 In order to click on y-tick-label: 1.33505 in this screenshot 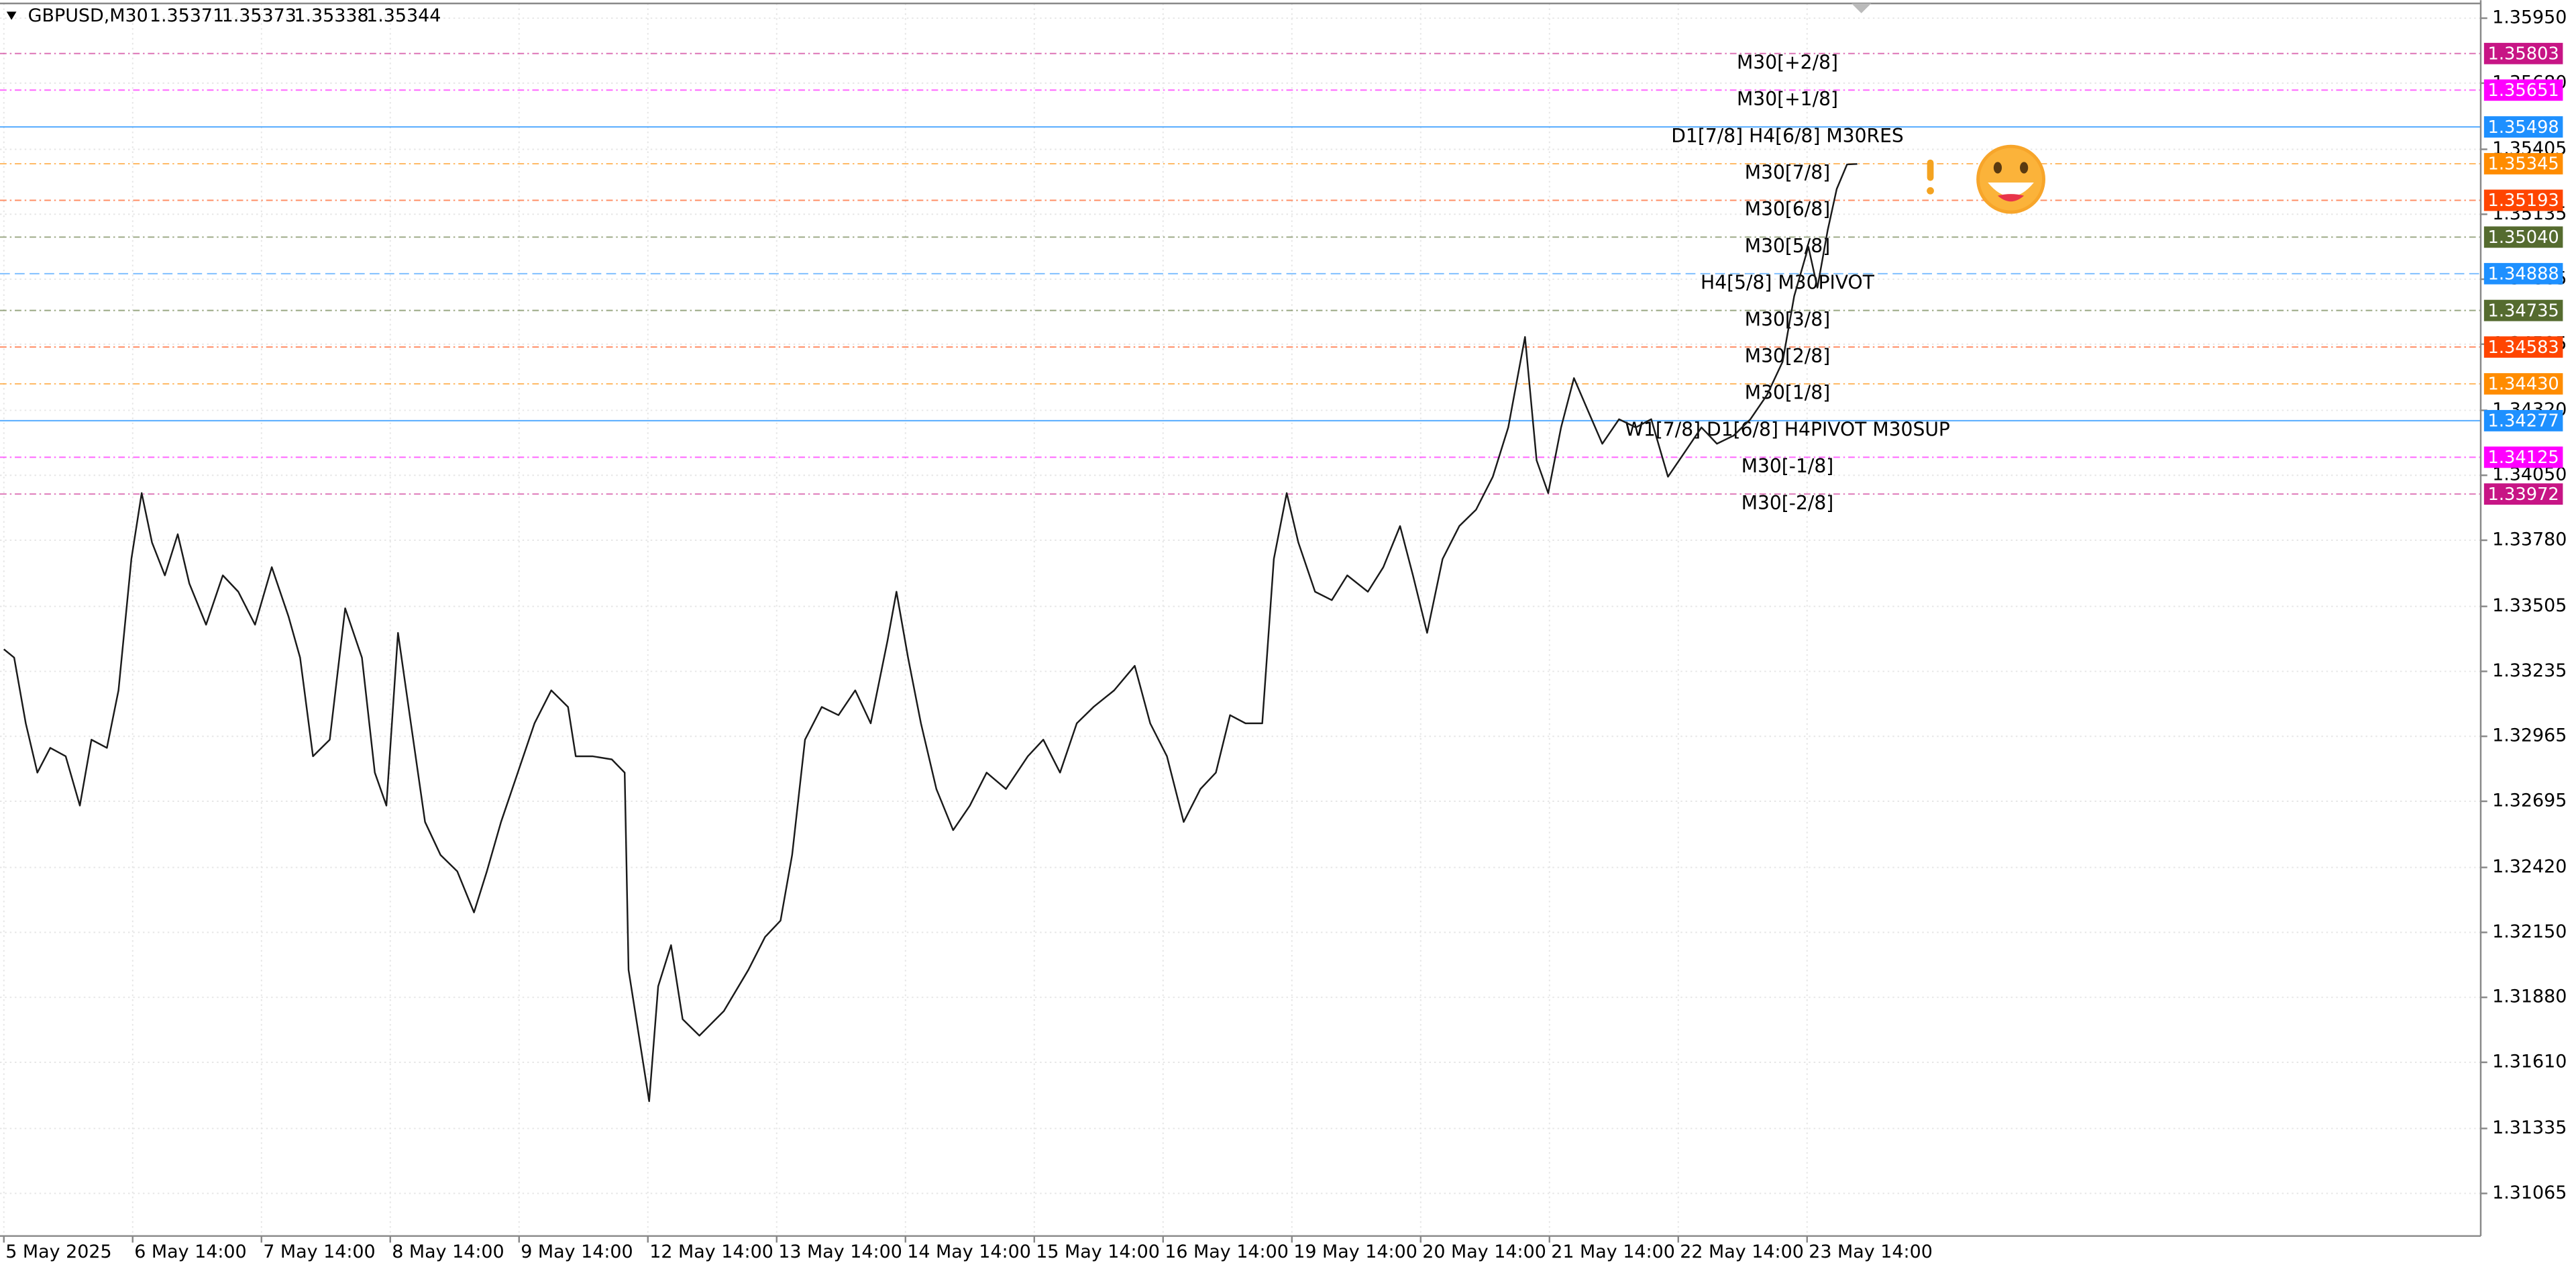, I will do `click(2529, 605)`.